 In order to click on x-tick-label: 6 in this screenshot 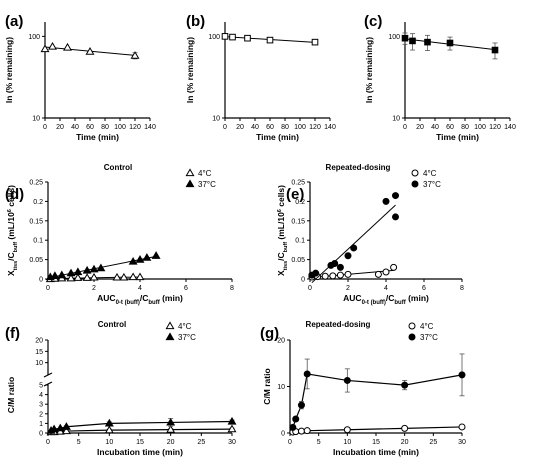, I will do `click(424, 288)`.